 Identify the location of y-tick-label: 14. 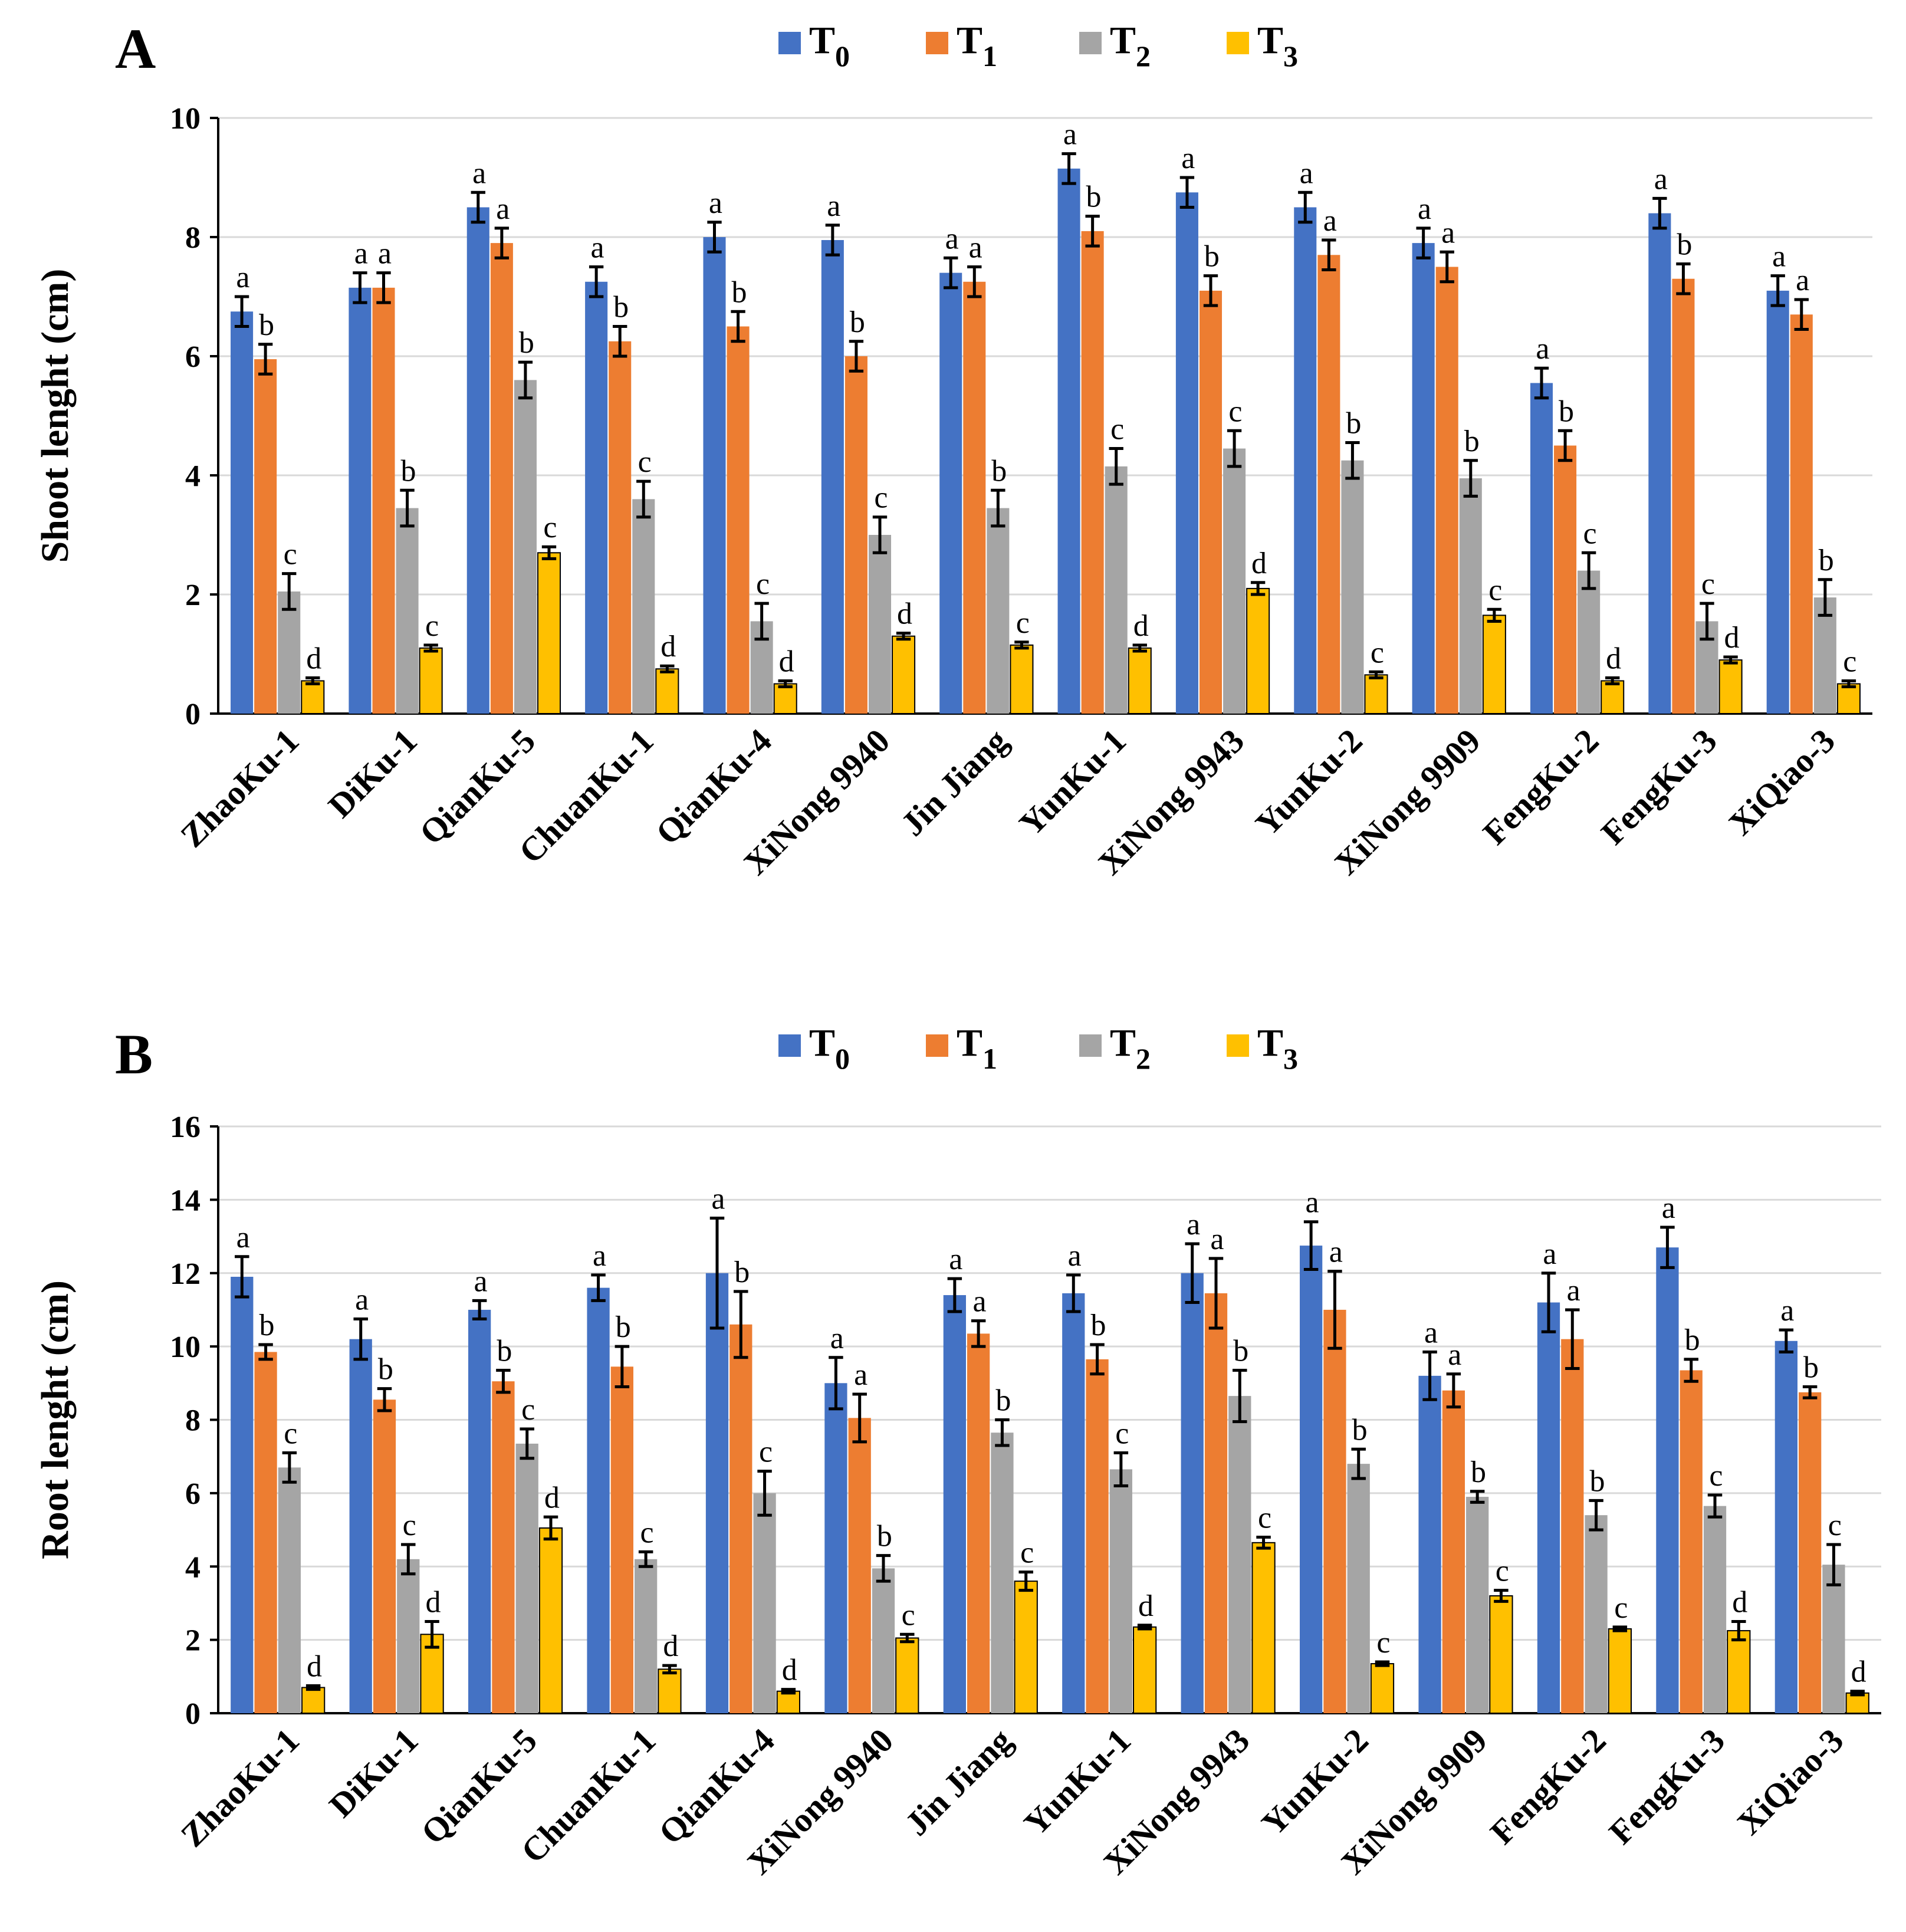
(185, 1200).